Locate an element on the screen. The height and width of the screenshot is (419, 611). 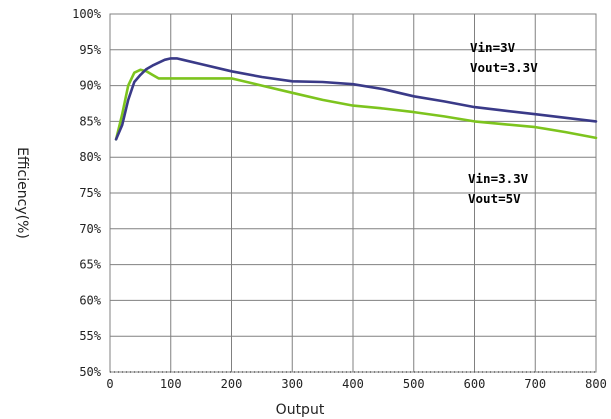
x-axis-label: Output is located at coordinates (300, 410).